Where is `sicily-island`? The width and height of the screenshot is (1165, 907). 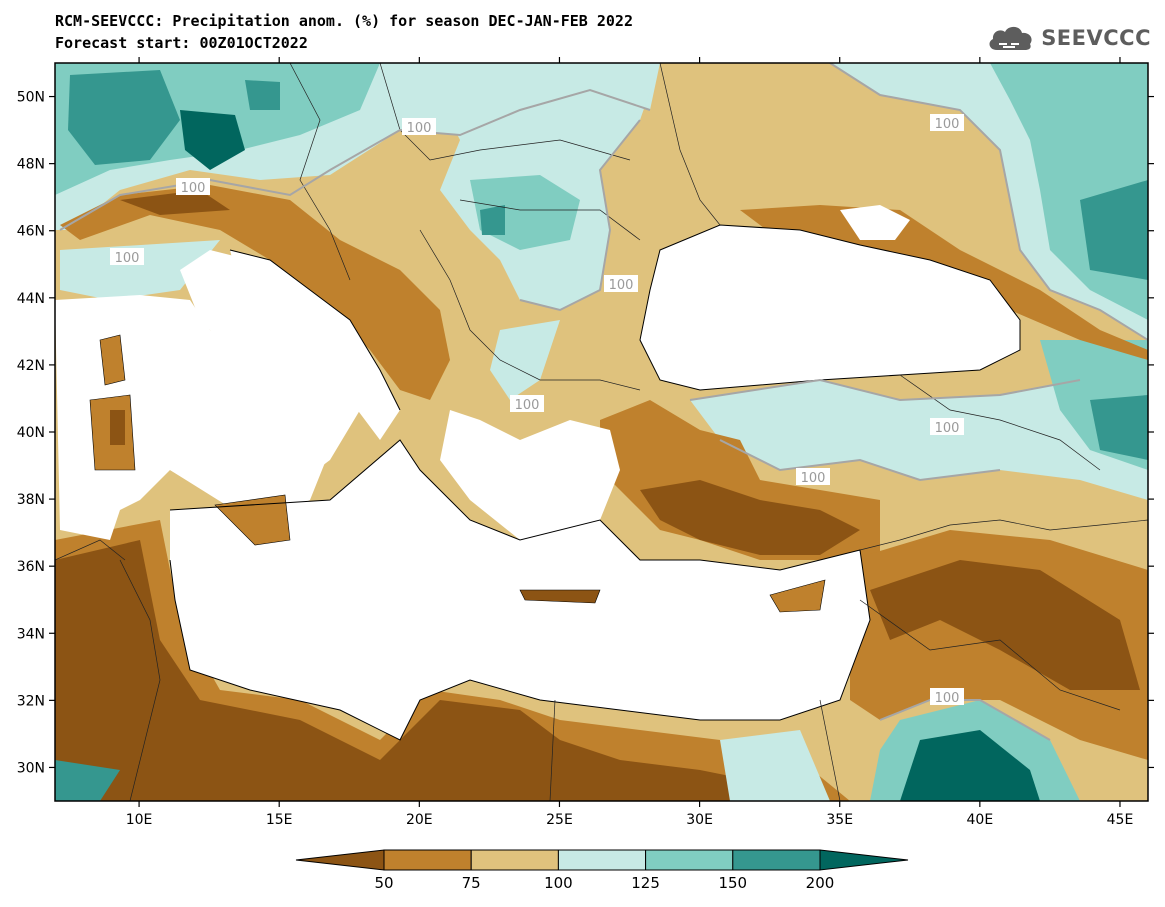 sicily-island is located at coordinates (252, 520).